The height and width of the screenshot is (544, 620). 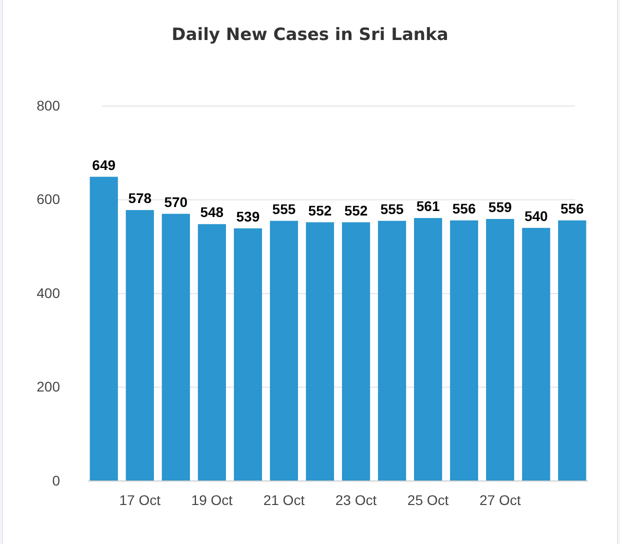 I want to click on x-tick-label: 27 Oct, so click(x=500, y=500).